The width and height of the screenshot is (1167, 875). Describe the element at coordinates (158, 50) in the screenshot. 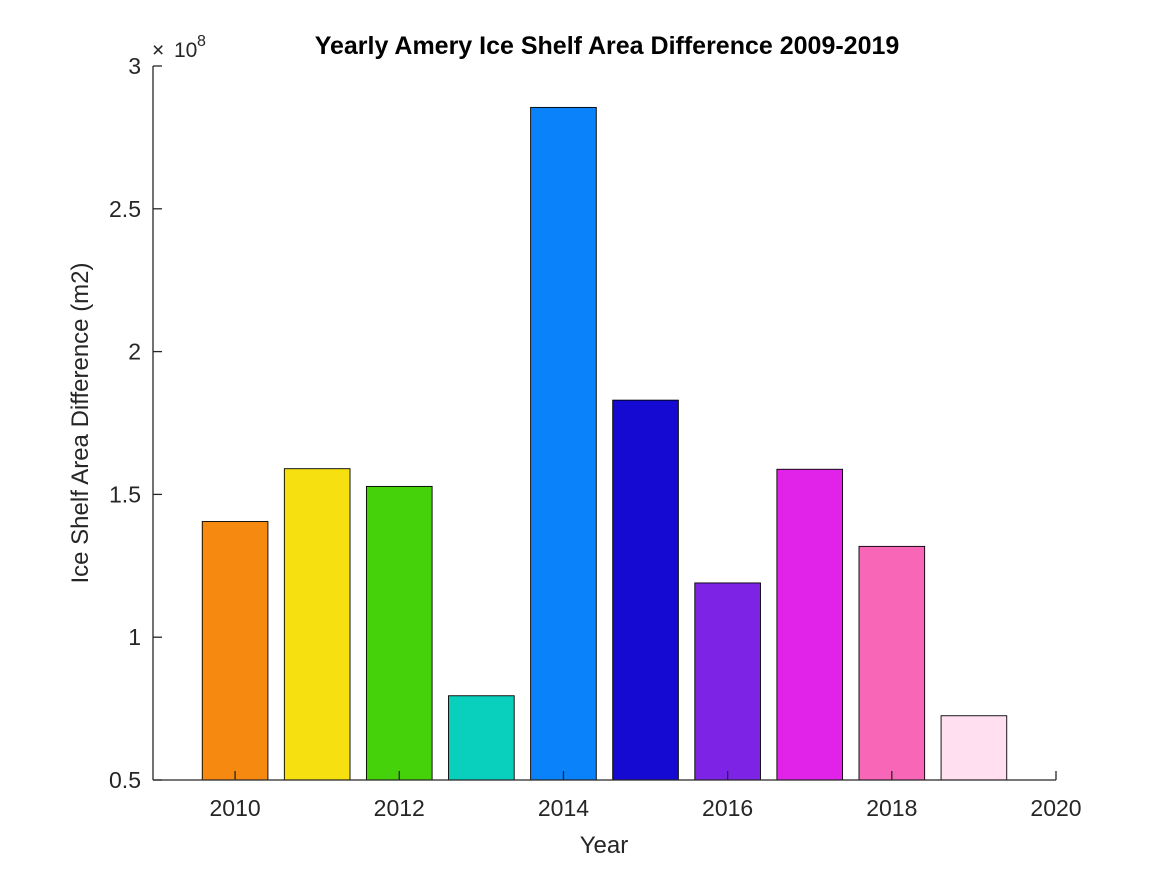

I see `y-exponent-prefix: ×` at that location.